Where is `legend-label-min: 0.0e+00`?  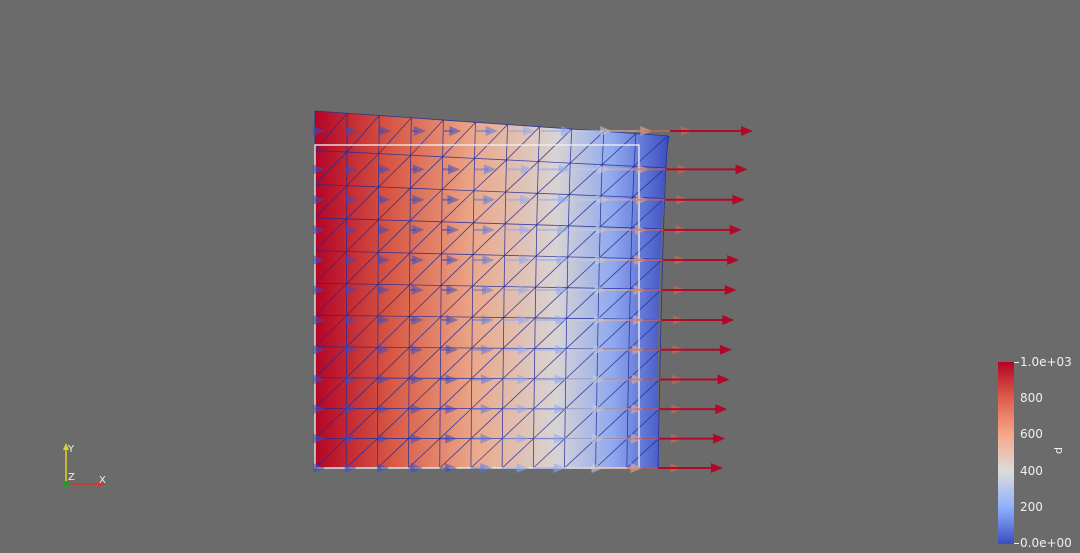
legend-label-min: 0.0e+00 is located at coordinates (1046, 543).